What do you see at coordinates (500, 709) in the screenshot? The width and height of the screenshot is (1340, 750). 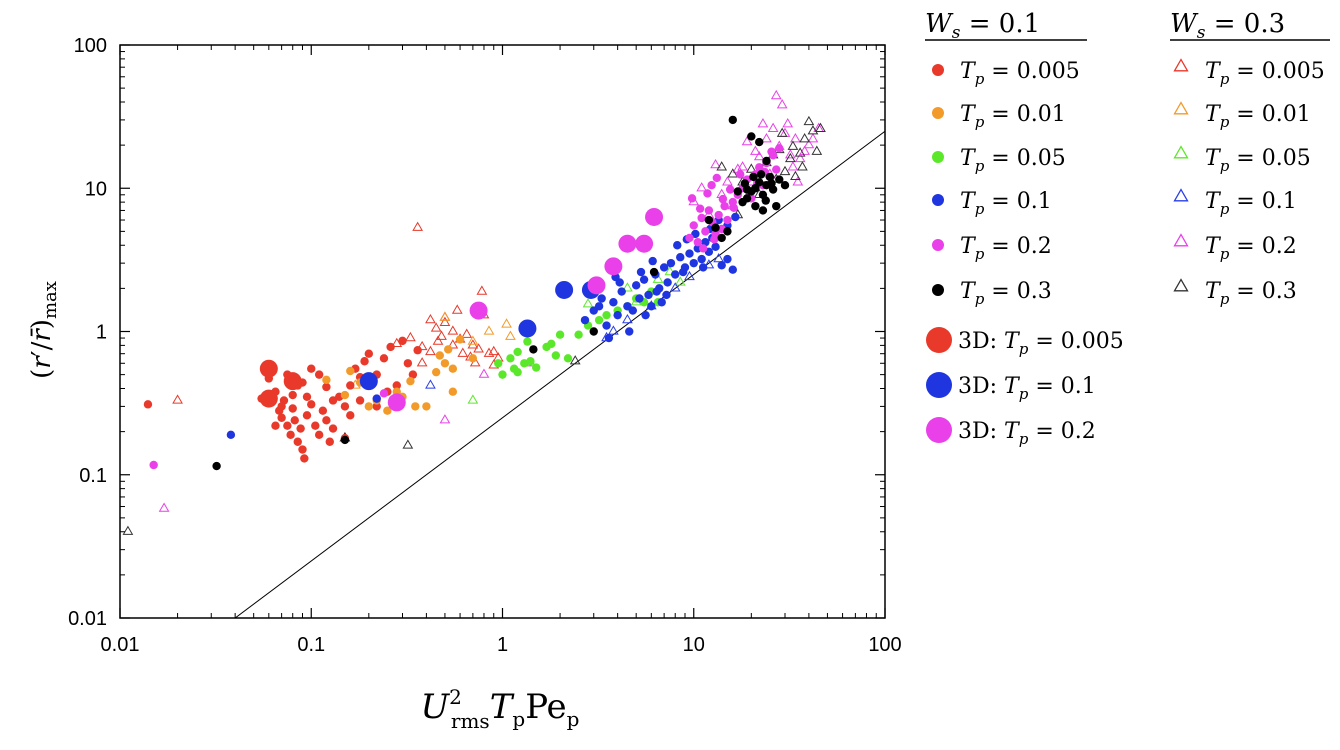 I see `x-axis-title: U2 rmsTpPep` at bounding box center [500, 709].